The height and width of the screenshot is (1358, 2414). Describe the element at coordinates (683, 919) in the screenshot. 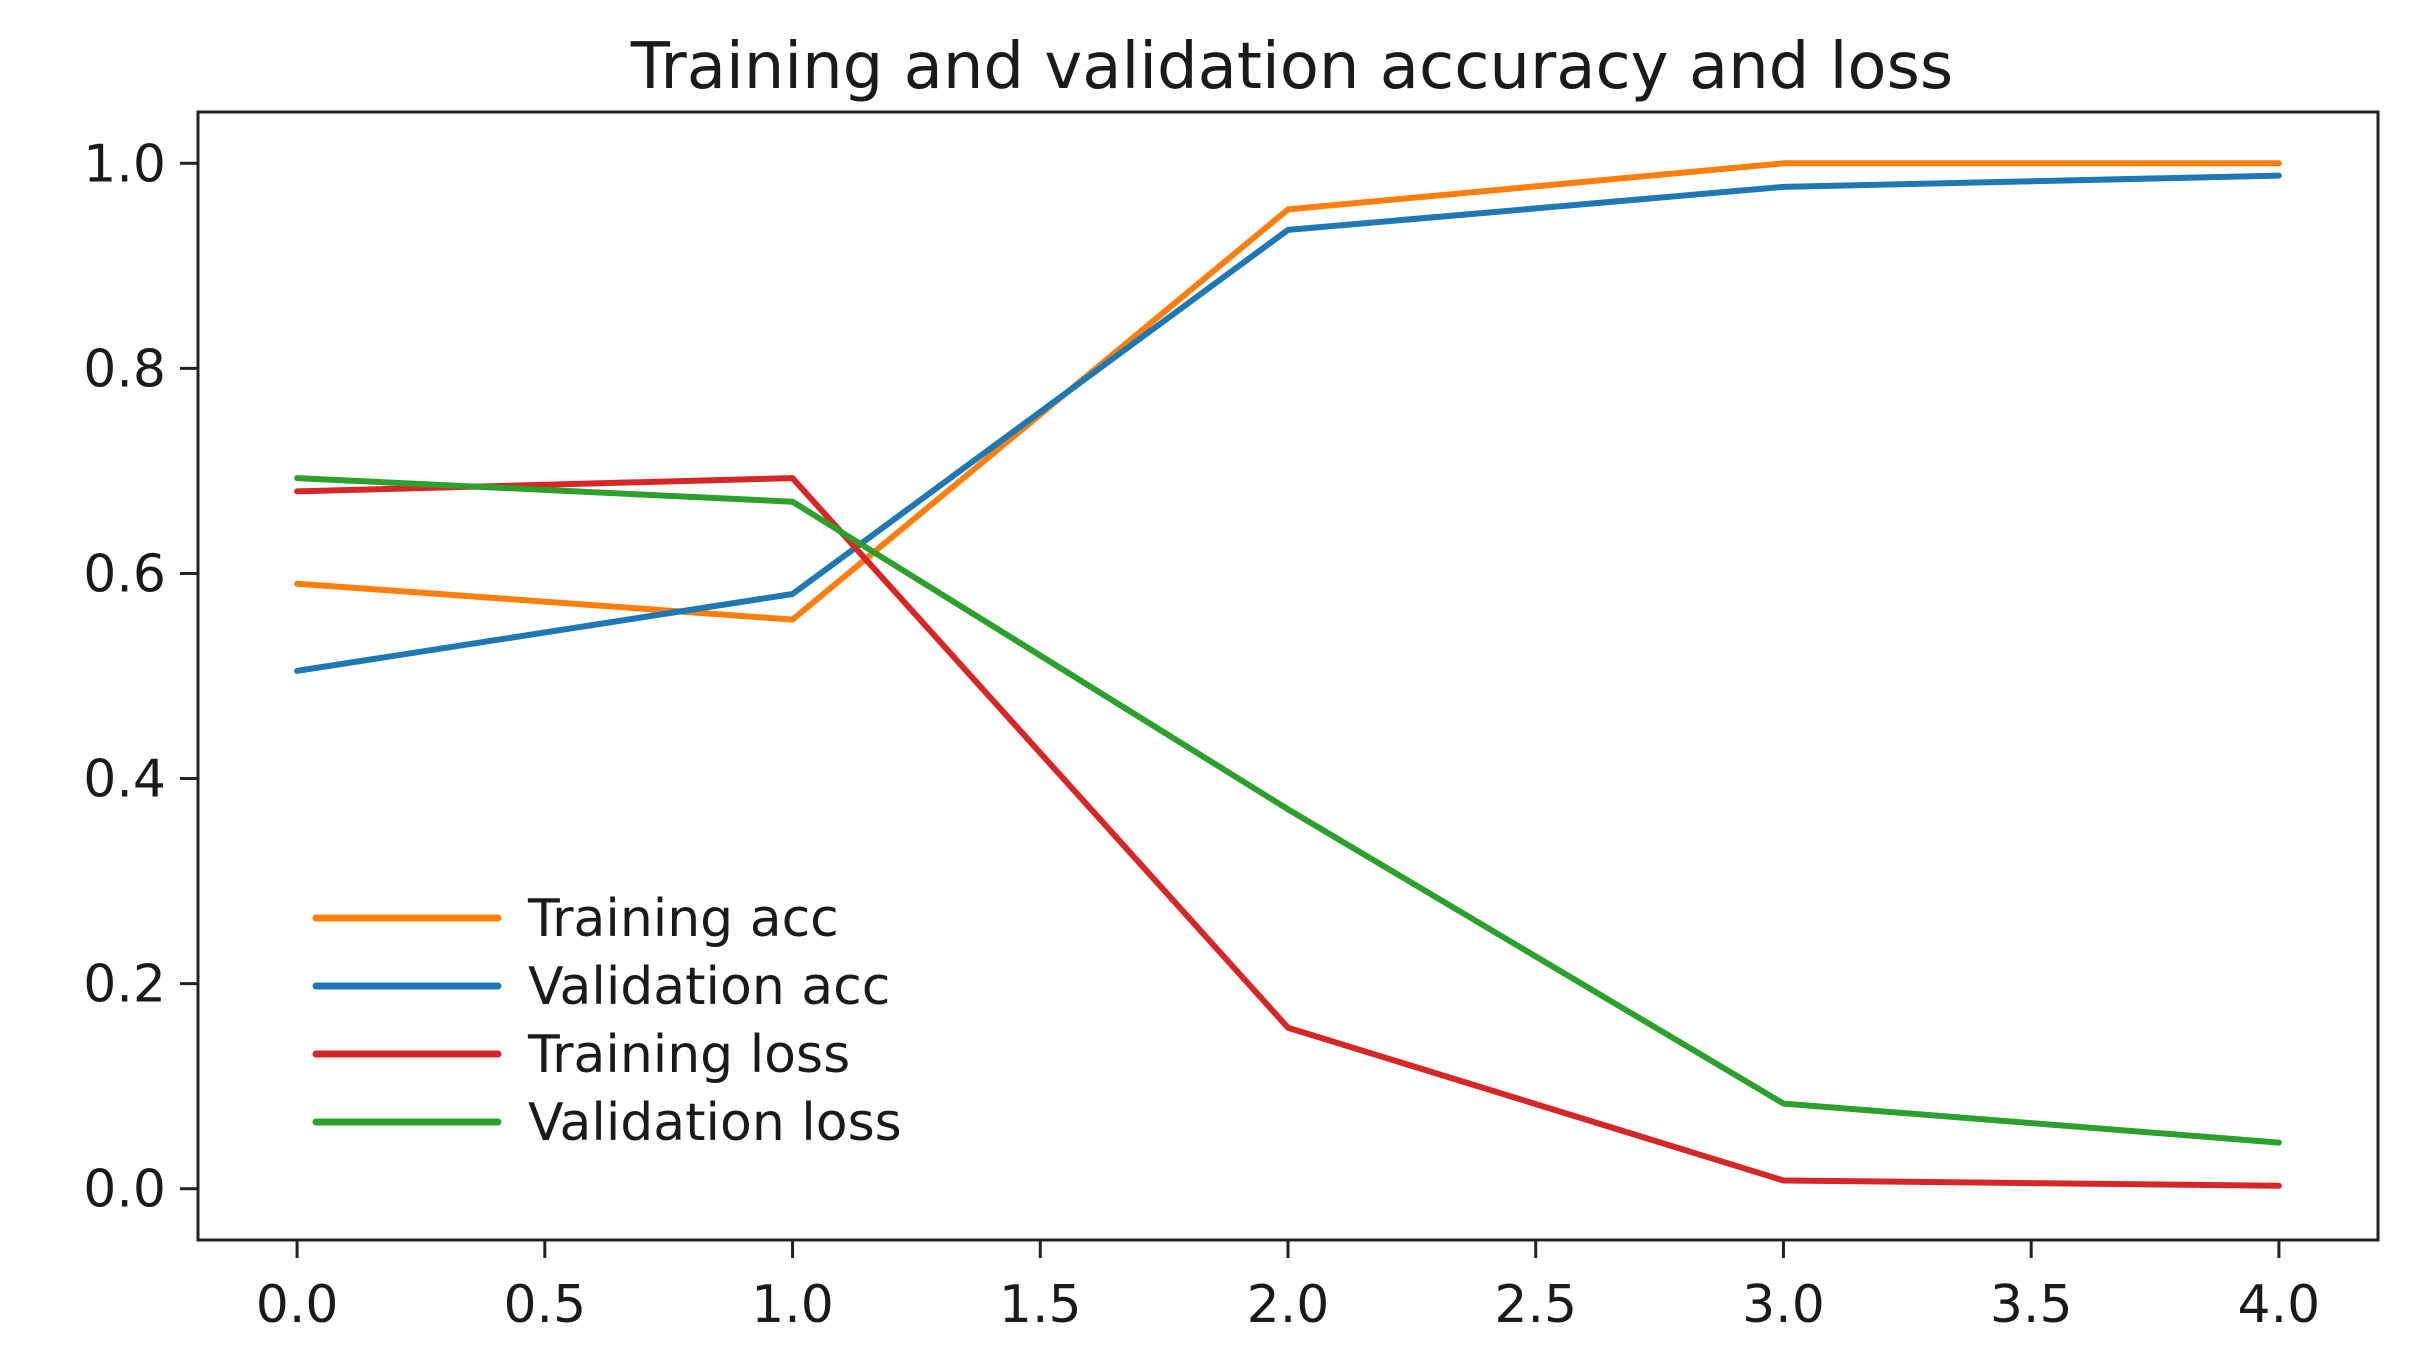

I see `legend-label-training-acc: Training acc` at that location.